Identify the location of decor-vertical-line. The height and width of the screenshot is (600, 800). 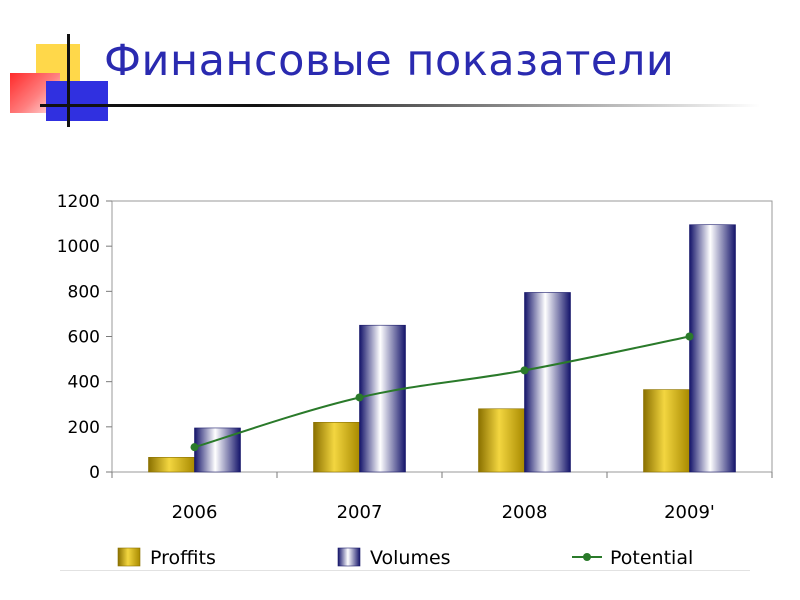
(68, 80).